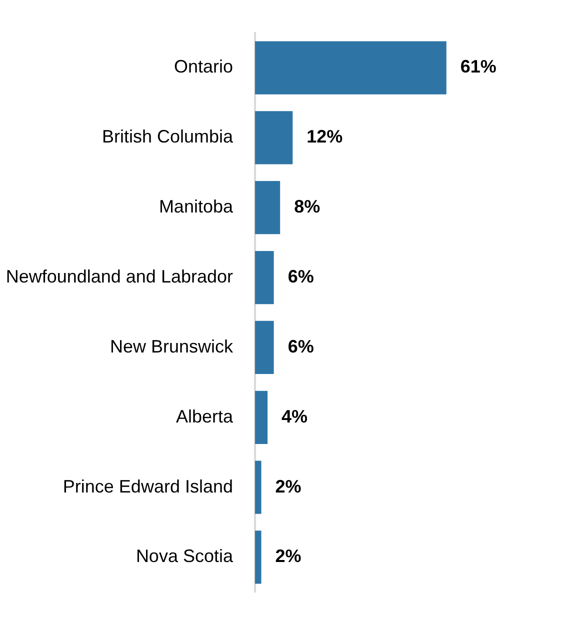  Describe the element at coordinates (307, 206) in the screenshot. I see `data-label: 8%` at that location.